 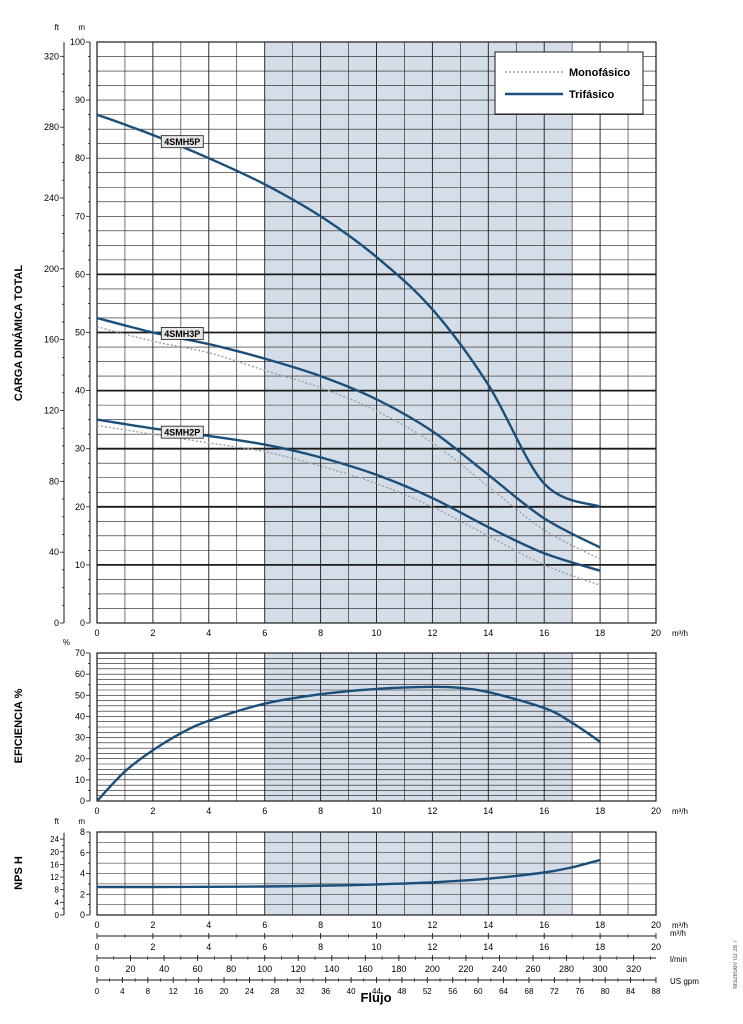 I want to click on y-tick-label-m: 8, so click(x=82, y=832).